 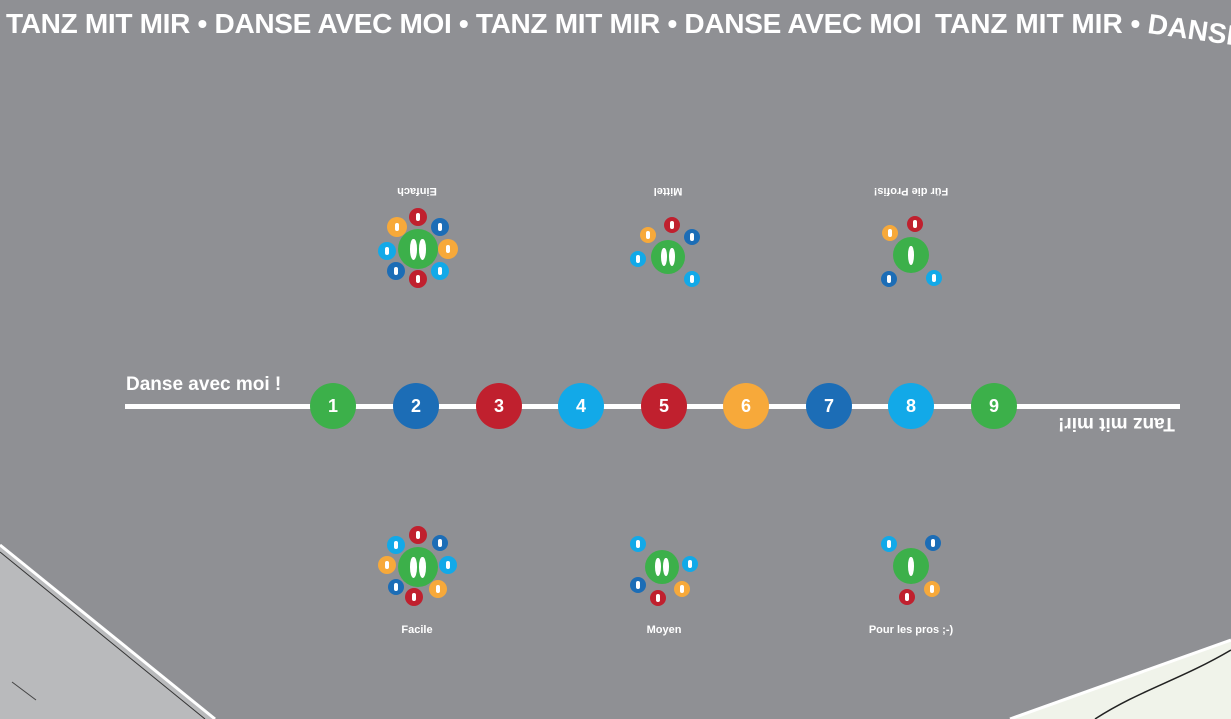 I want to click on step-circle-5: 5, so click(x=664, y=406).